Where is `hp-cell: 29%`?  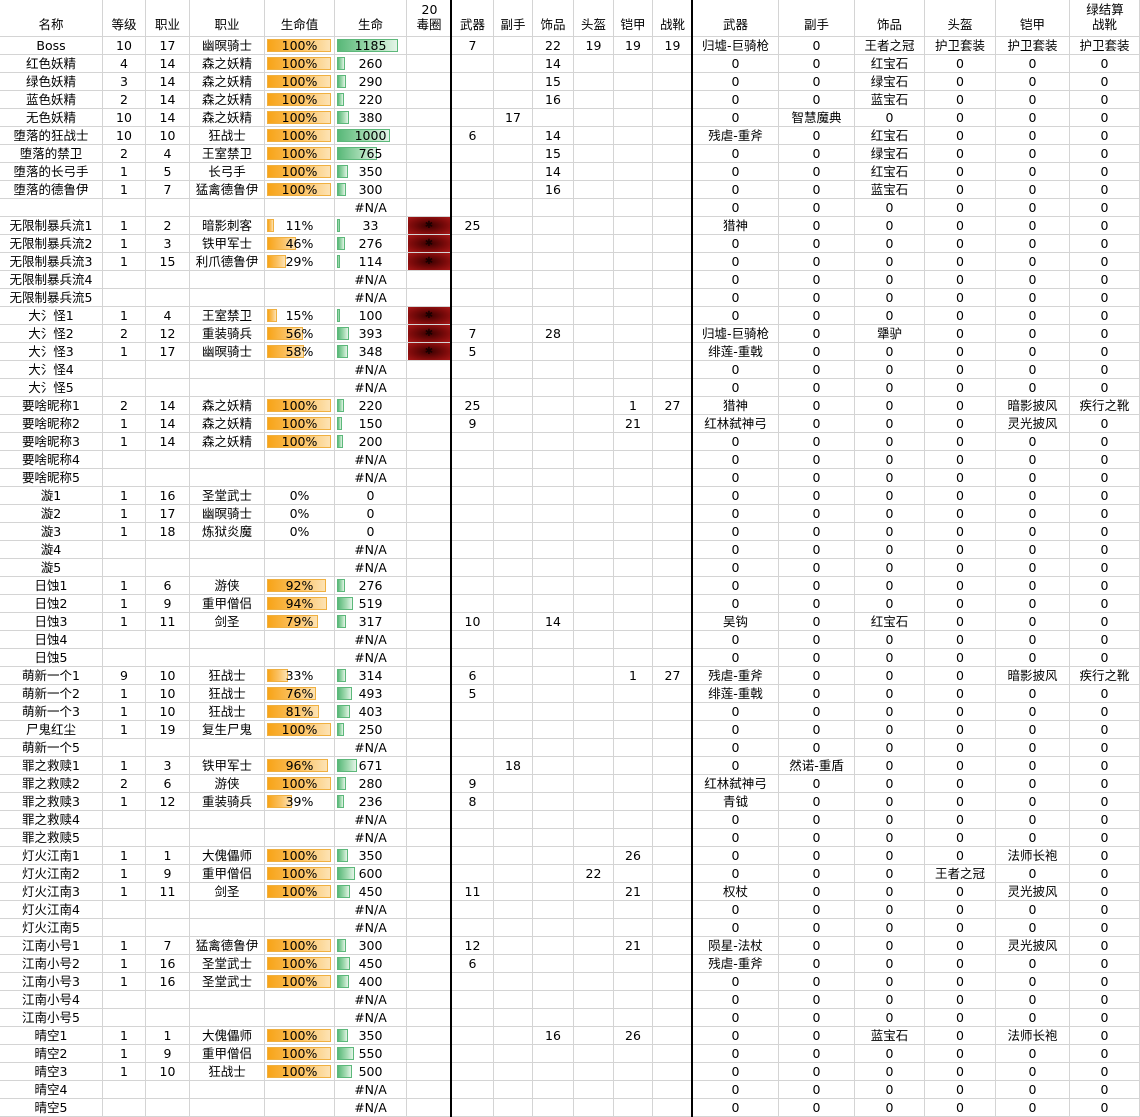
hp-cell: 29% is located at coordinates (300, 262).